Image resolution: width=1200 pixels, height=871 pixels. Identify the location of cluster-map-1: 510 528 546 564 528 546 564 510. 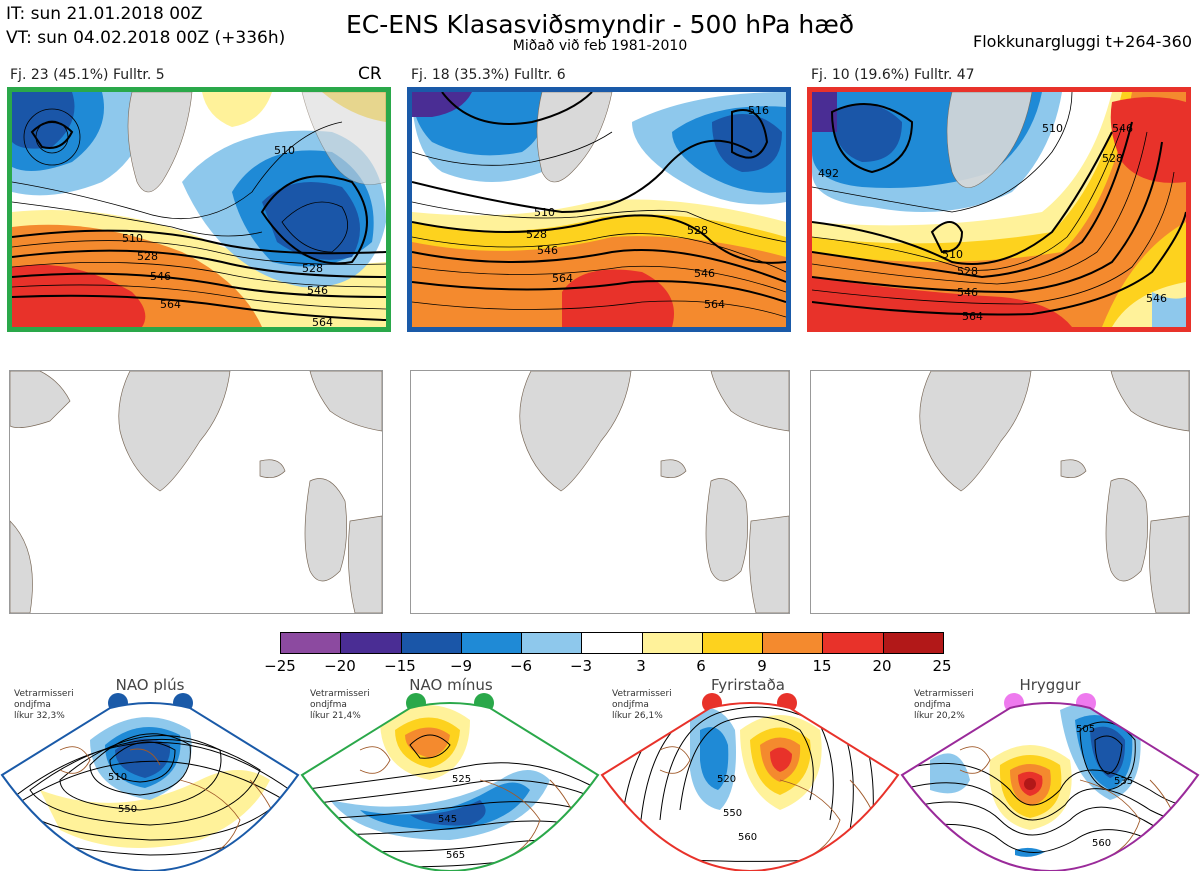
(199, 209).